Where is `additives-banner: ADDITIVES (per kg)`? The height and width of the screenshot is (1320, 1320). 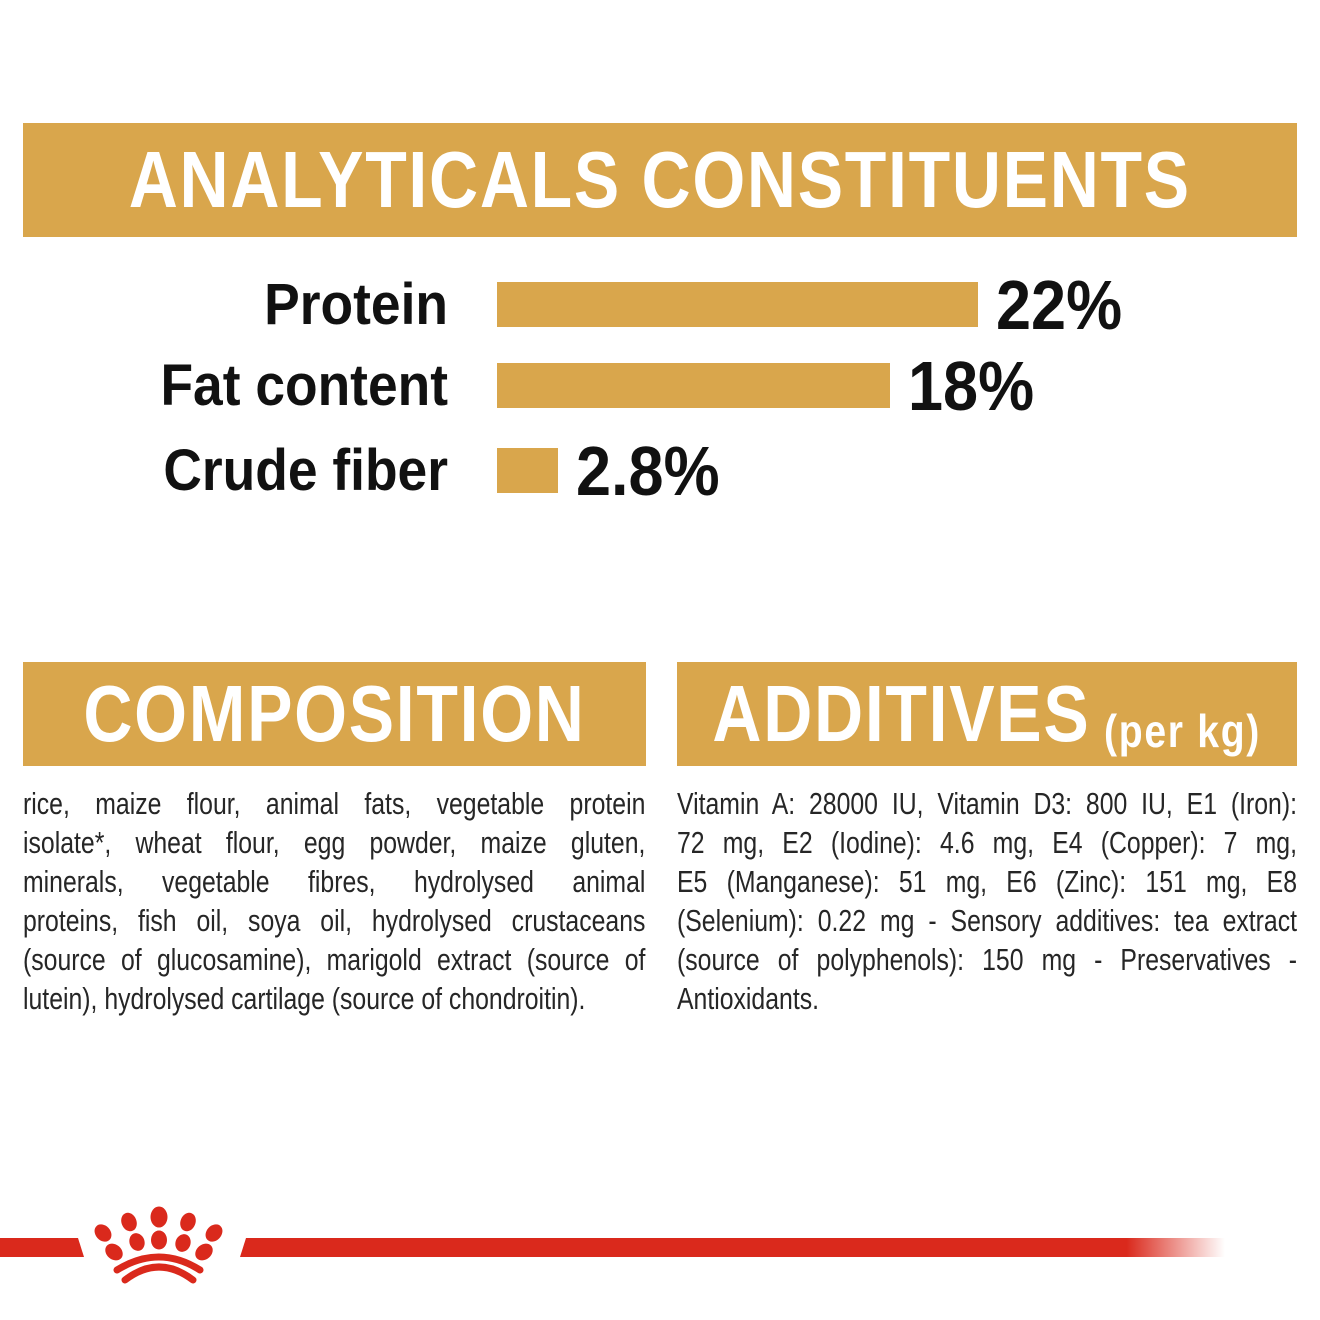 additives-banner: ADDITIVES (per kg) is located at coordinates (987, 714).